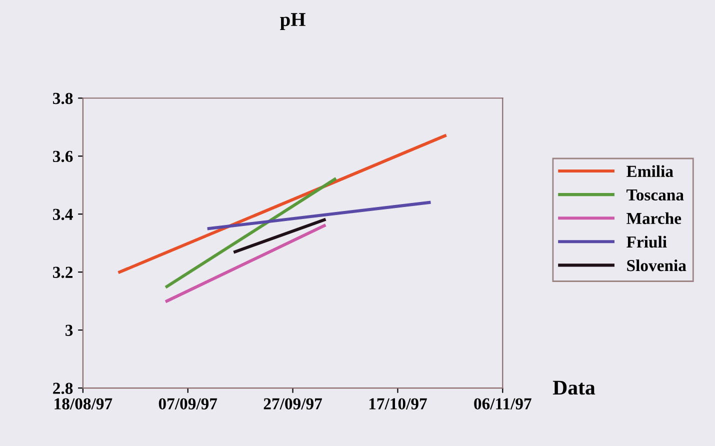 The width and height of the screenshot is (715, 446). Describe the element at coordinates (63, 98) in the screenshot. I see `y-tick-label: 3.8` at that location.